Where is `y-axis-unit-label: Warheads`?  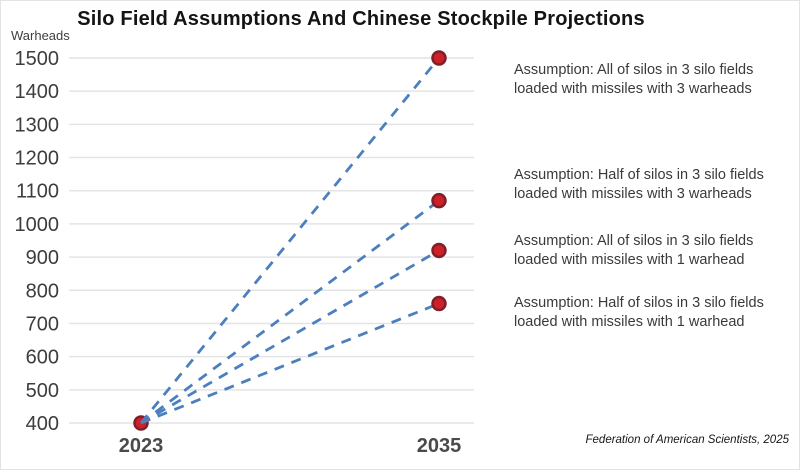
y-axis-unit-label: Warheads is located at coordinates (40, 35).